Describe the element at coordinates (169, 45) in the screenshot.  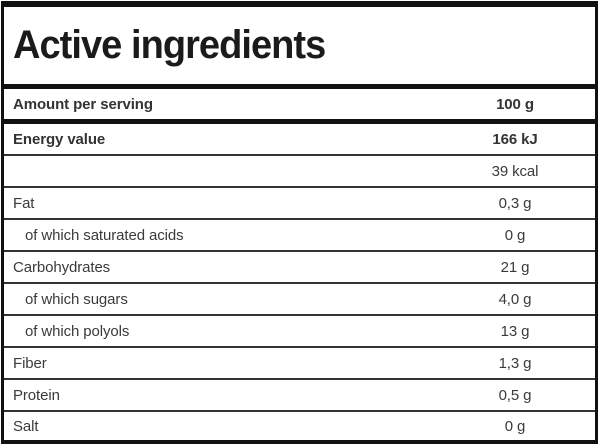
I see `page-title: Active ingredients` at that location.